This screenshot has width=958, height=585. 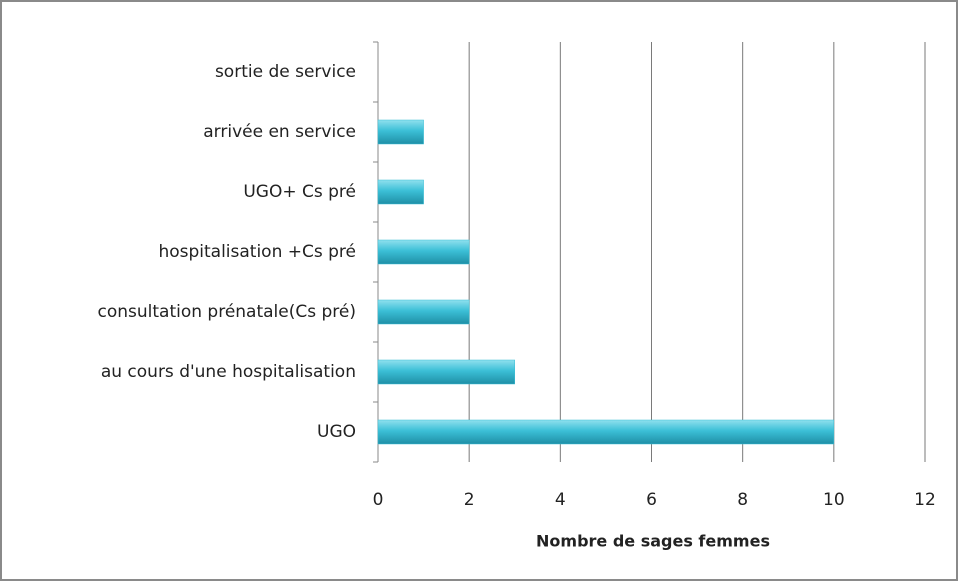 What do you see at coordinates (742, 500) in the screenshot?
I see `x-tick-label: 8` at bounding box center [742, 500].